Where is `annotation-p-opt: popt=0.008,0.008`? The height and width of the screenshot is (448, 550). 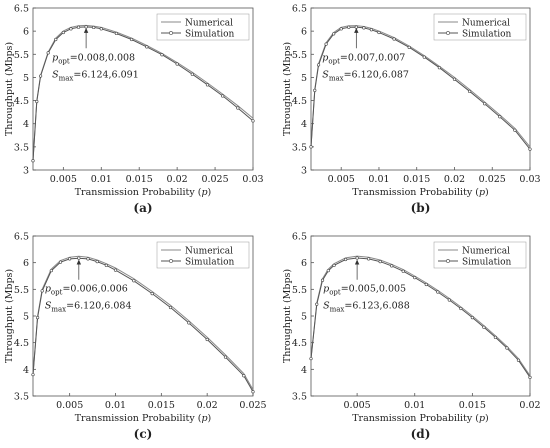
annotation-p-opt: popt=0.008,0.008 is located at coordinates (93, 58).